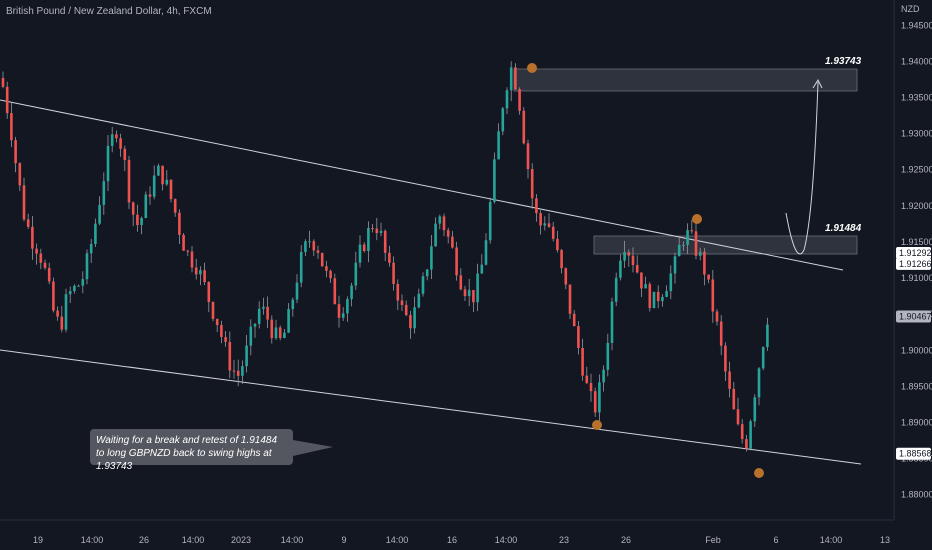 Image resolution: width=932 pixels, height=550 pixels. What do you see at coordinates (916, 278) in the screenshot?
I see `price-tick-label: 1.91000` at bounding box center [916, 278].